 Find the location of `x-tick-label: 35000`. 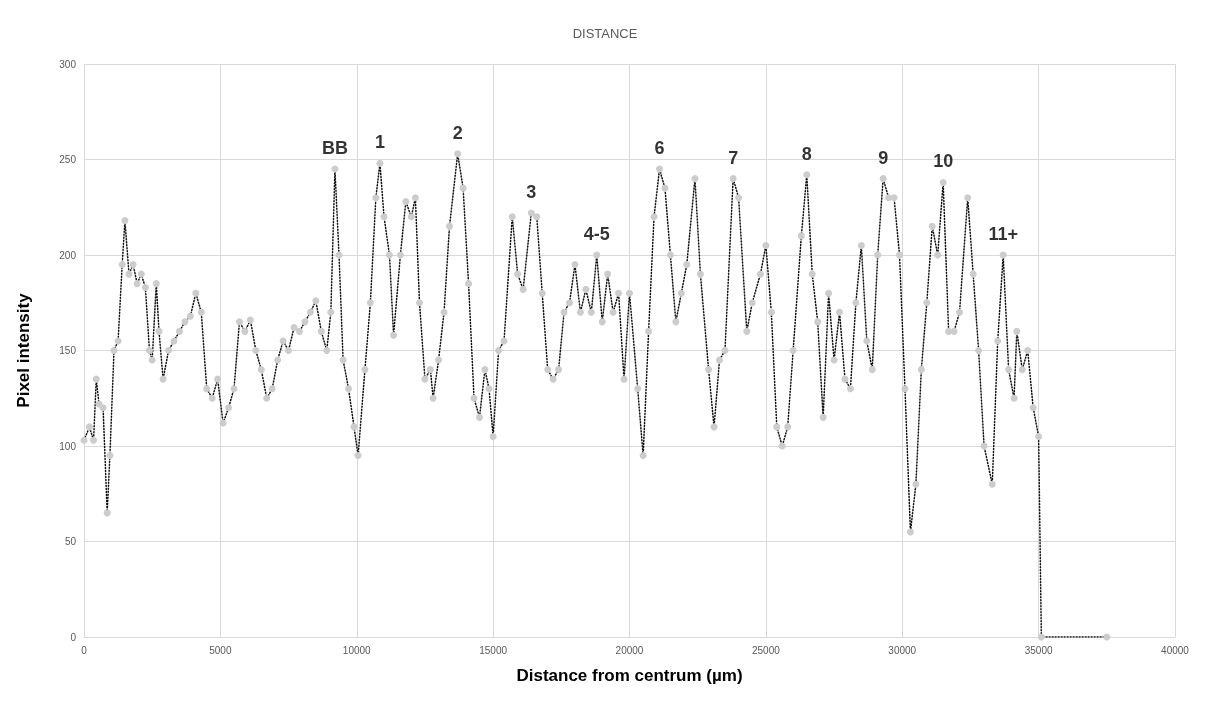

x-tick-label: 35000 is located at coordinates (1038, 650).